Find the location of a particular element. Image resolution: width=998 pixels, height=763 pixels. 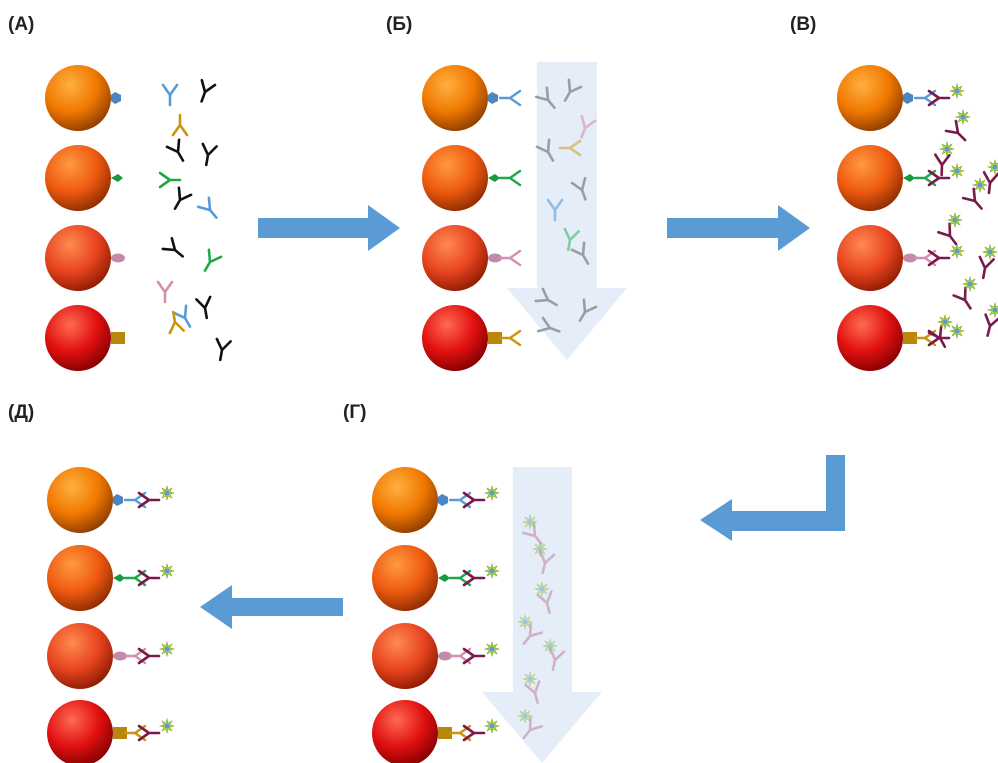

arrow-turn is located at coordinates (772, 498).